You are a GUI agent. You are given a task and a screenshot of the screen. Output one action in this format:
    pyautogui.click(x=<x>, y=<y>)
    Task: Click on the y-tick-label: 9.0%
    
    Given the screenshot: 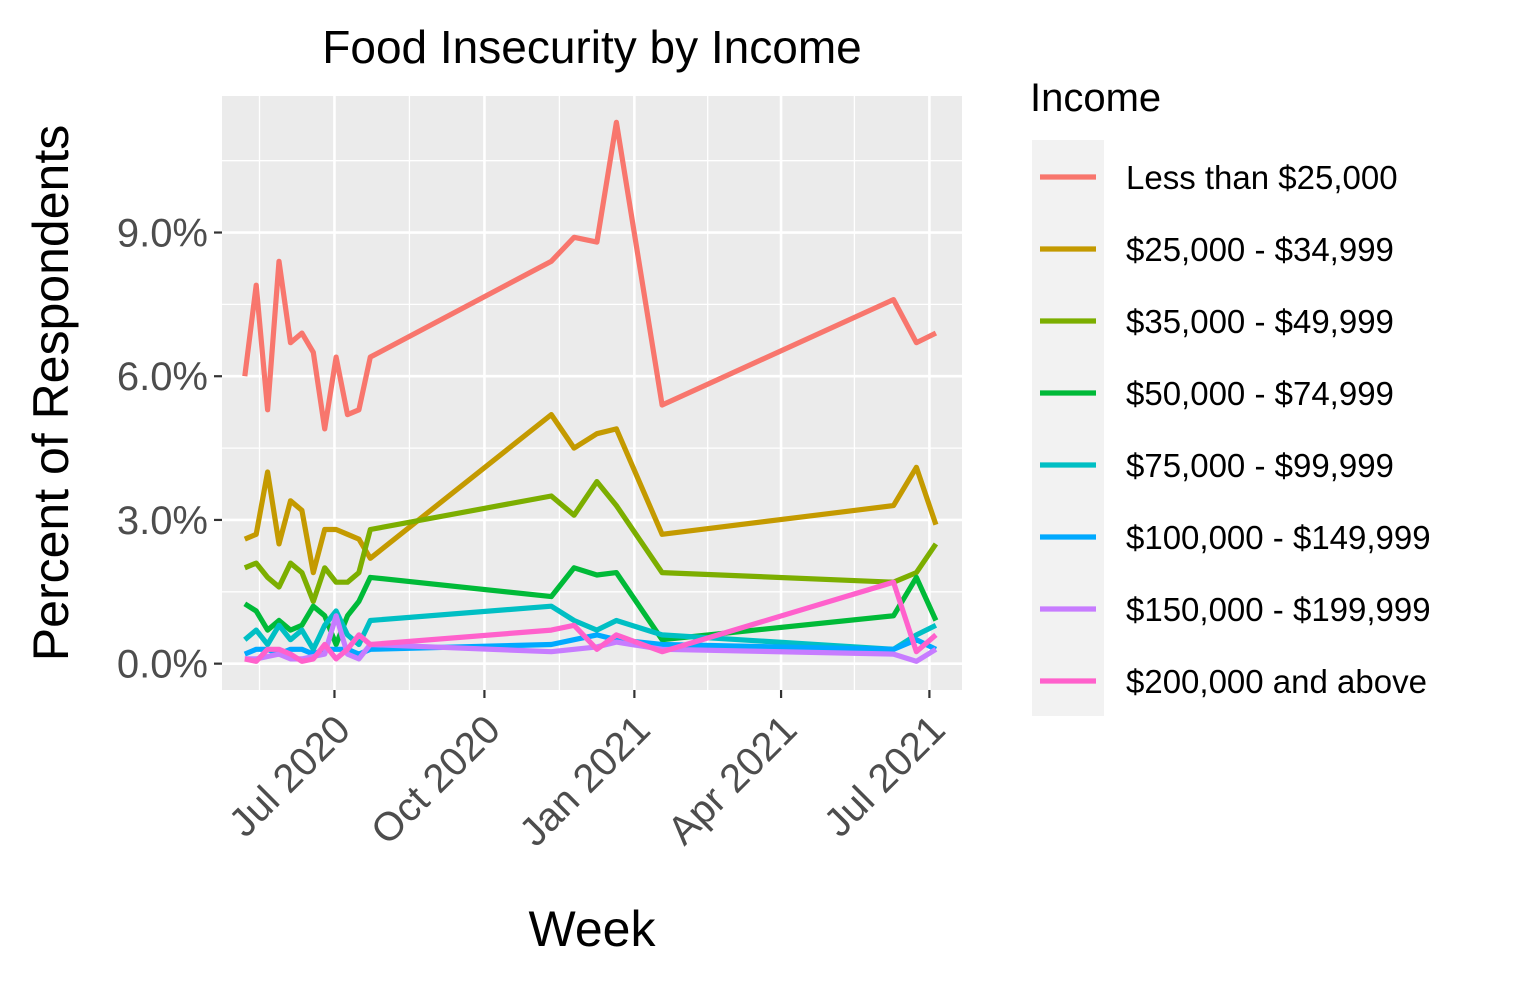 What is the action you would take?
    pyautogui.click(x=162, y=234)
    